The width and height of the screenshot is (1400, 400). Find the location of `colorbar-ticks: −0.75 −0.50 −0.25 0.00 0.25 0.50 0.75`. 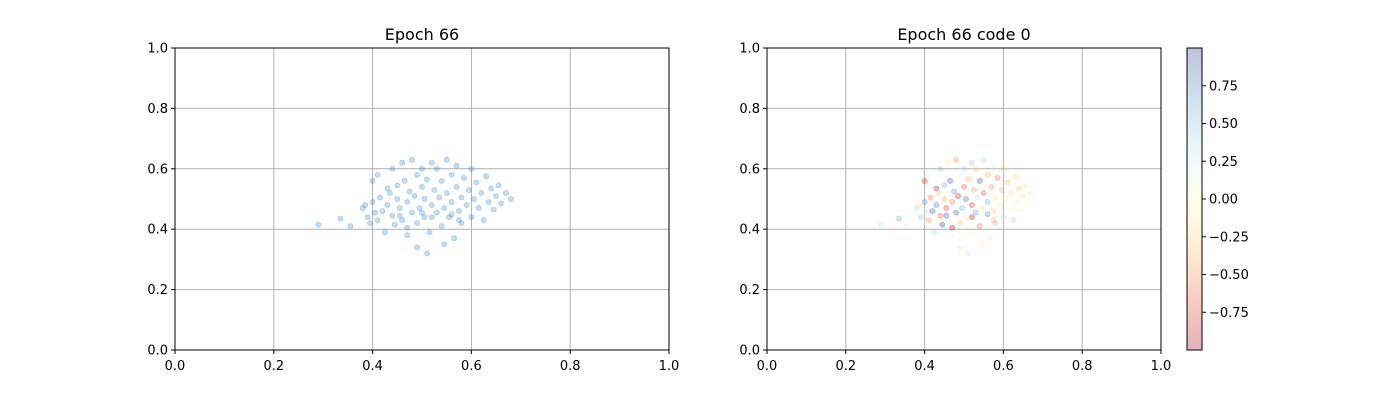

colorbar-ticks: −0.75 −0.50 −0.25 0.00 0.25 0.50 0.75 is located at coordinates (1225, 200).